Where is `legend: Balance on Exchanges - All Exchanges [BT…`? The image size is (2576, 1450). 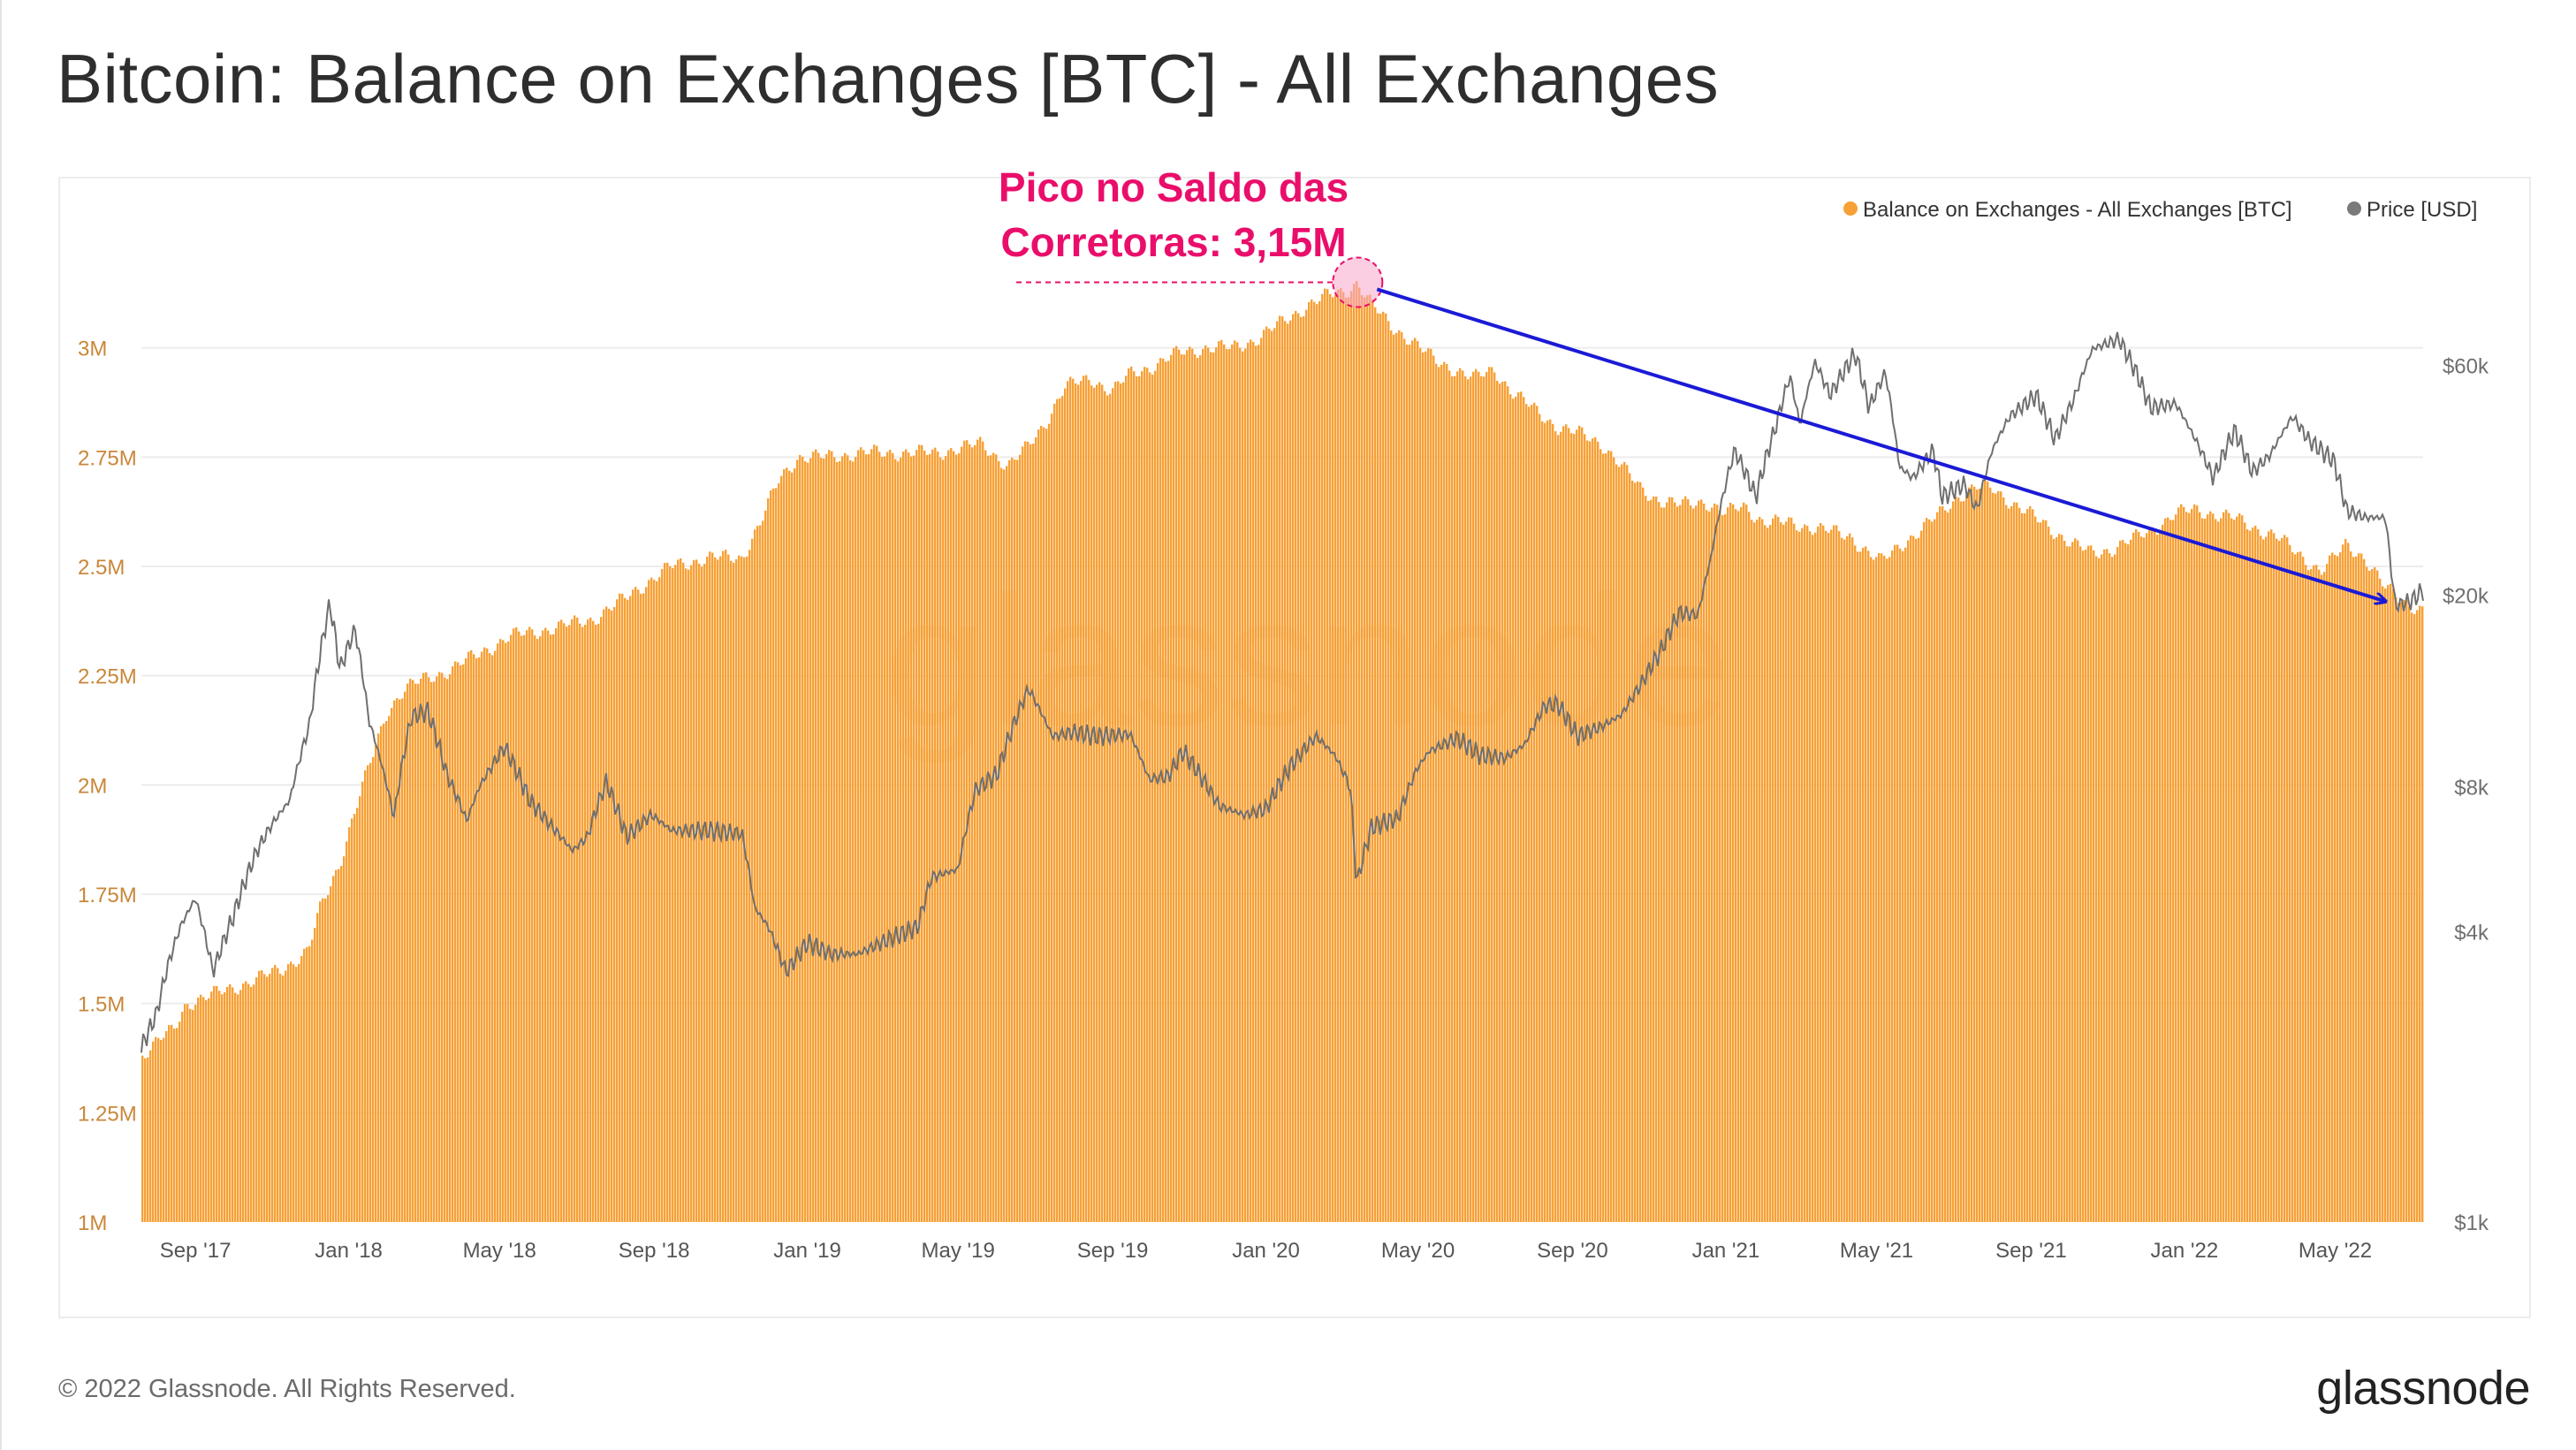 legend: Balance on Exchanges - All Exchanges [BT… is located at coordinates (2160, 210).